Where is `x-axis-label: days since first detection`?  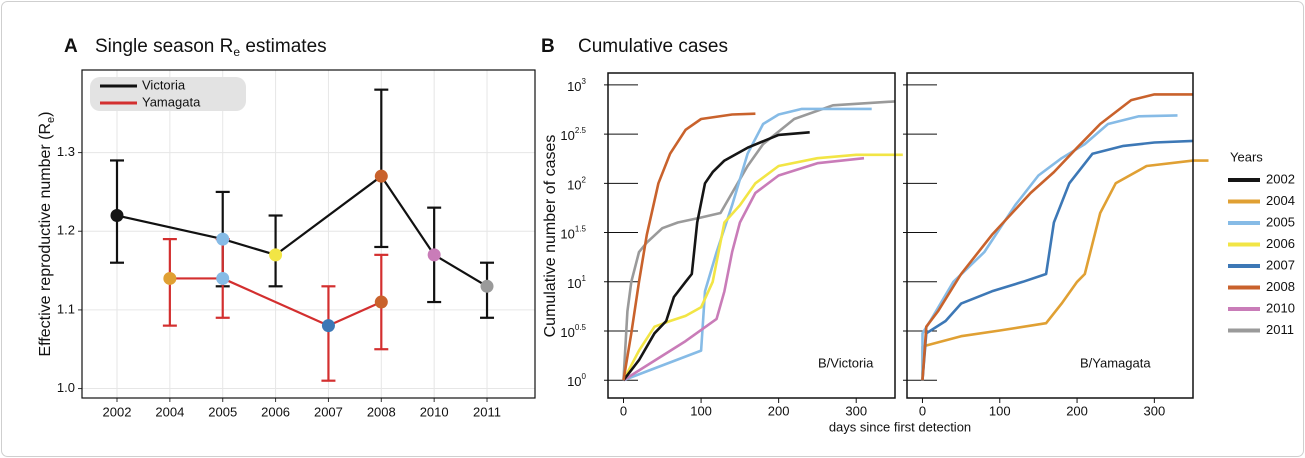
x-axis-label: days since first detection is located at coordinates (900, 426).